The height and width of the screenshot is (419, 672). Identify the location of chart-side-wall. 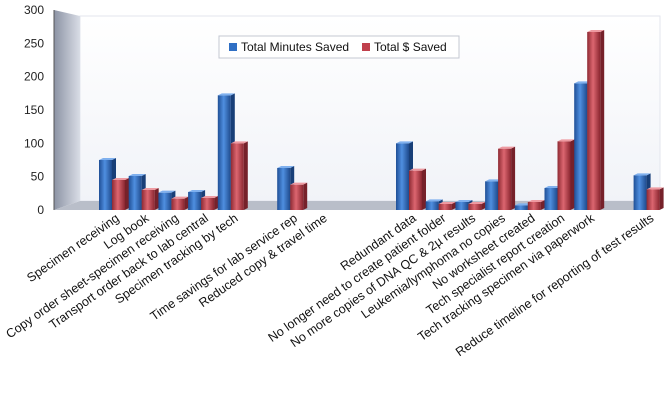
(67, 110).